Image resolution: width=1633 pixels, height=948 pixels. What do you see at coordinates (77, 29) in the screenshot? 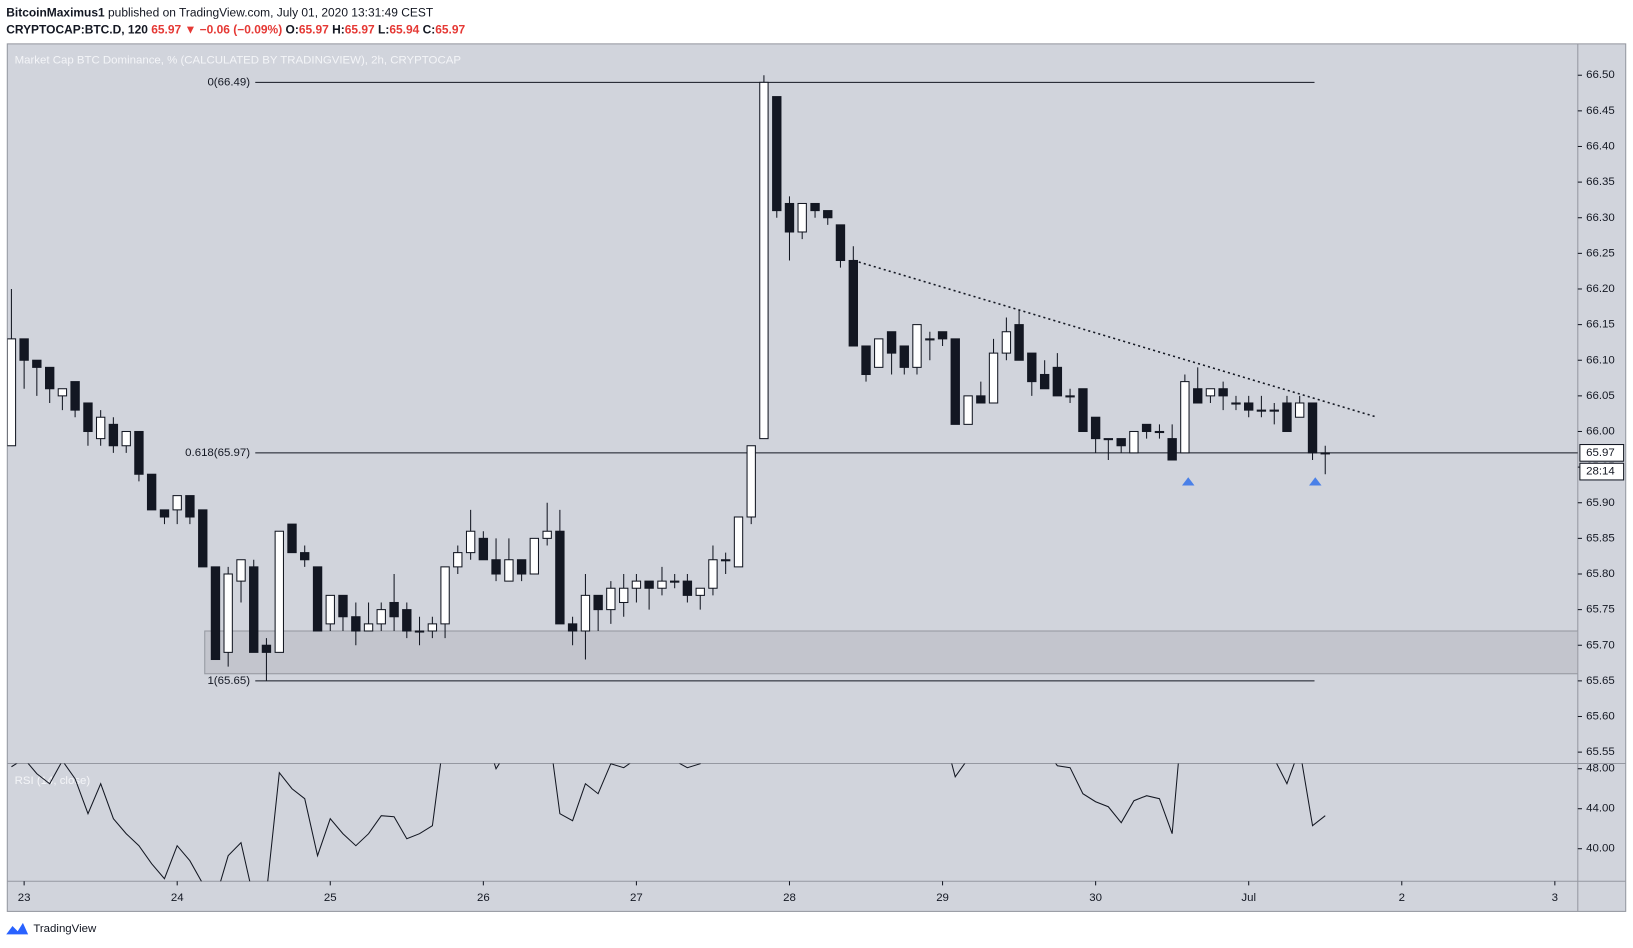
I see `symbol: CRYPTOCAP:BTC.D, 120` at bounding box center [77, 29].